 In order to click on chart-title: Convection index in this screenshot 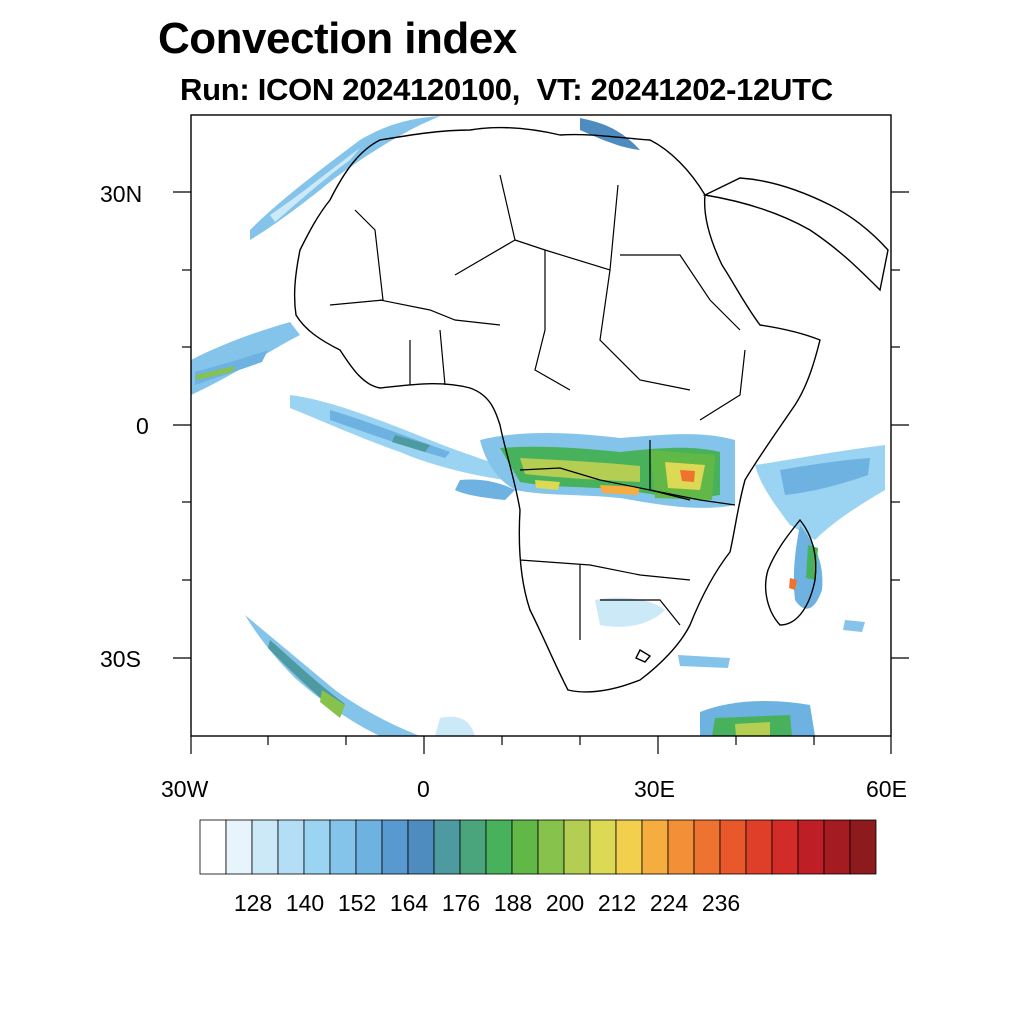, I will do `click(337, 38)`.